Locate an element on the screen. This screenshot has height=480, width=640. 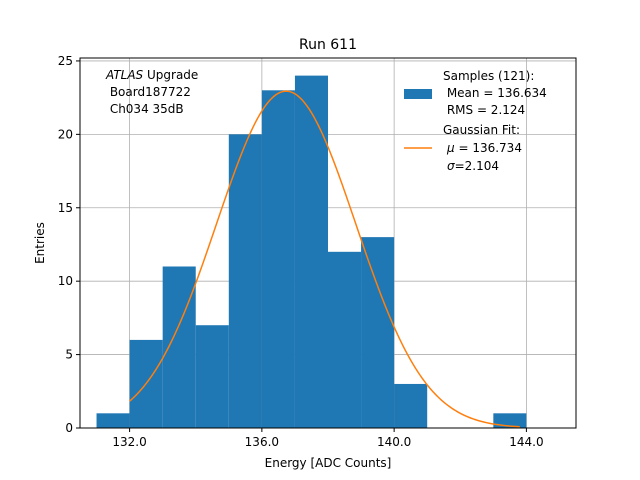
board-label: Board187722 is located at coordinates (148, 92).